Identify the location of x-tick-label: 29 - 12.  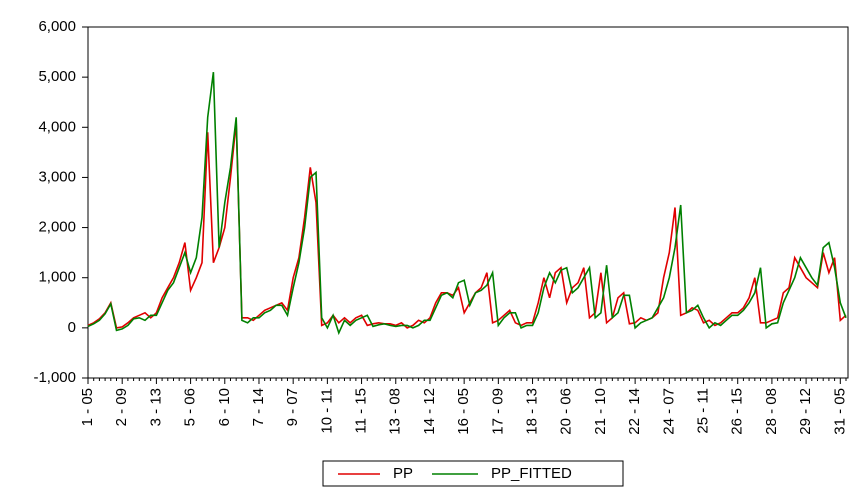
(805, 411).